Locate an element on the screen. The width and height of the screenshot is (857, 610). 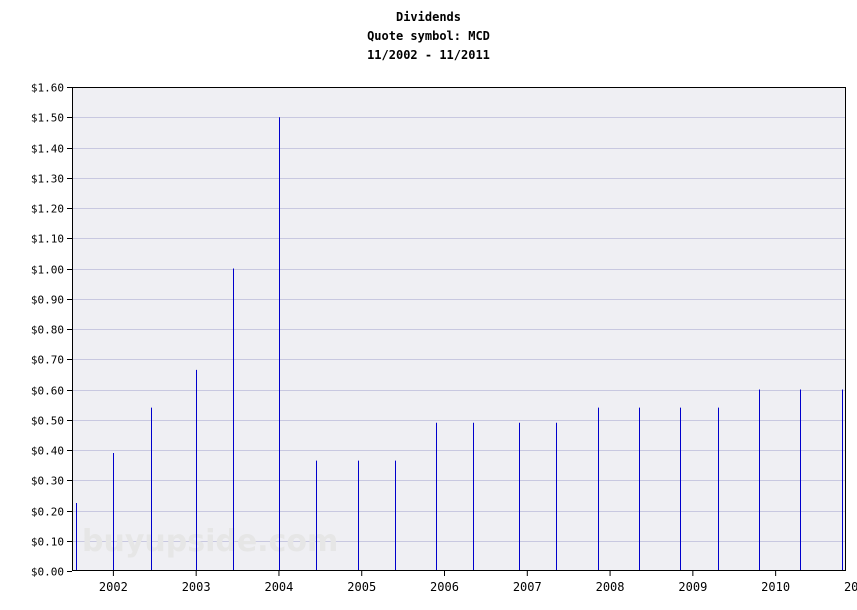
watermark: buyupside.com is located at coordinates (210, 541).